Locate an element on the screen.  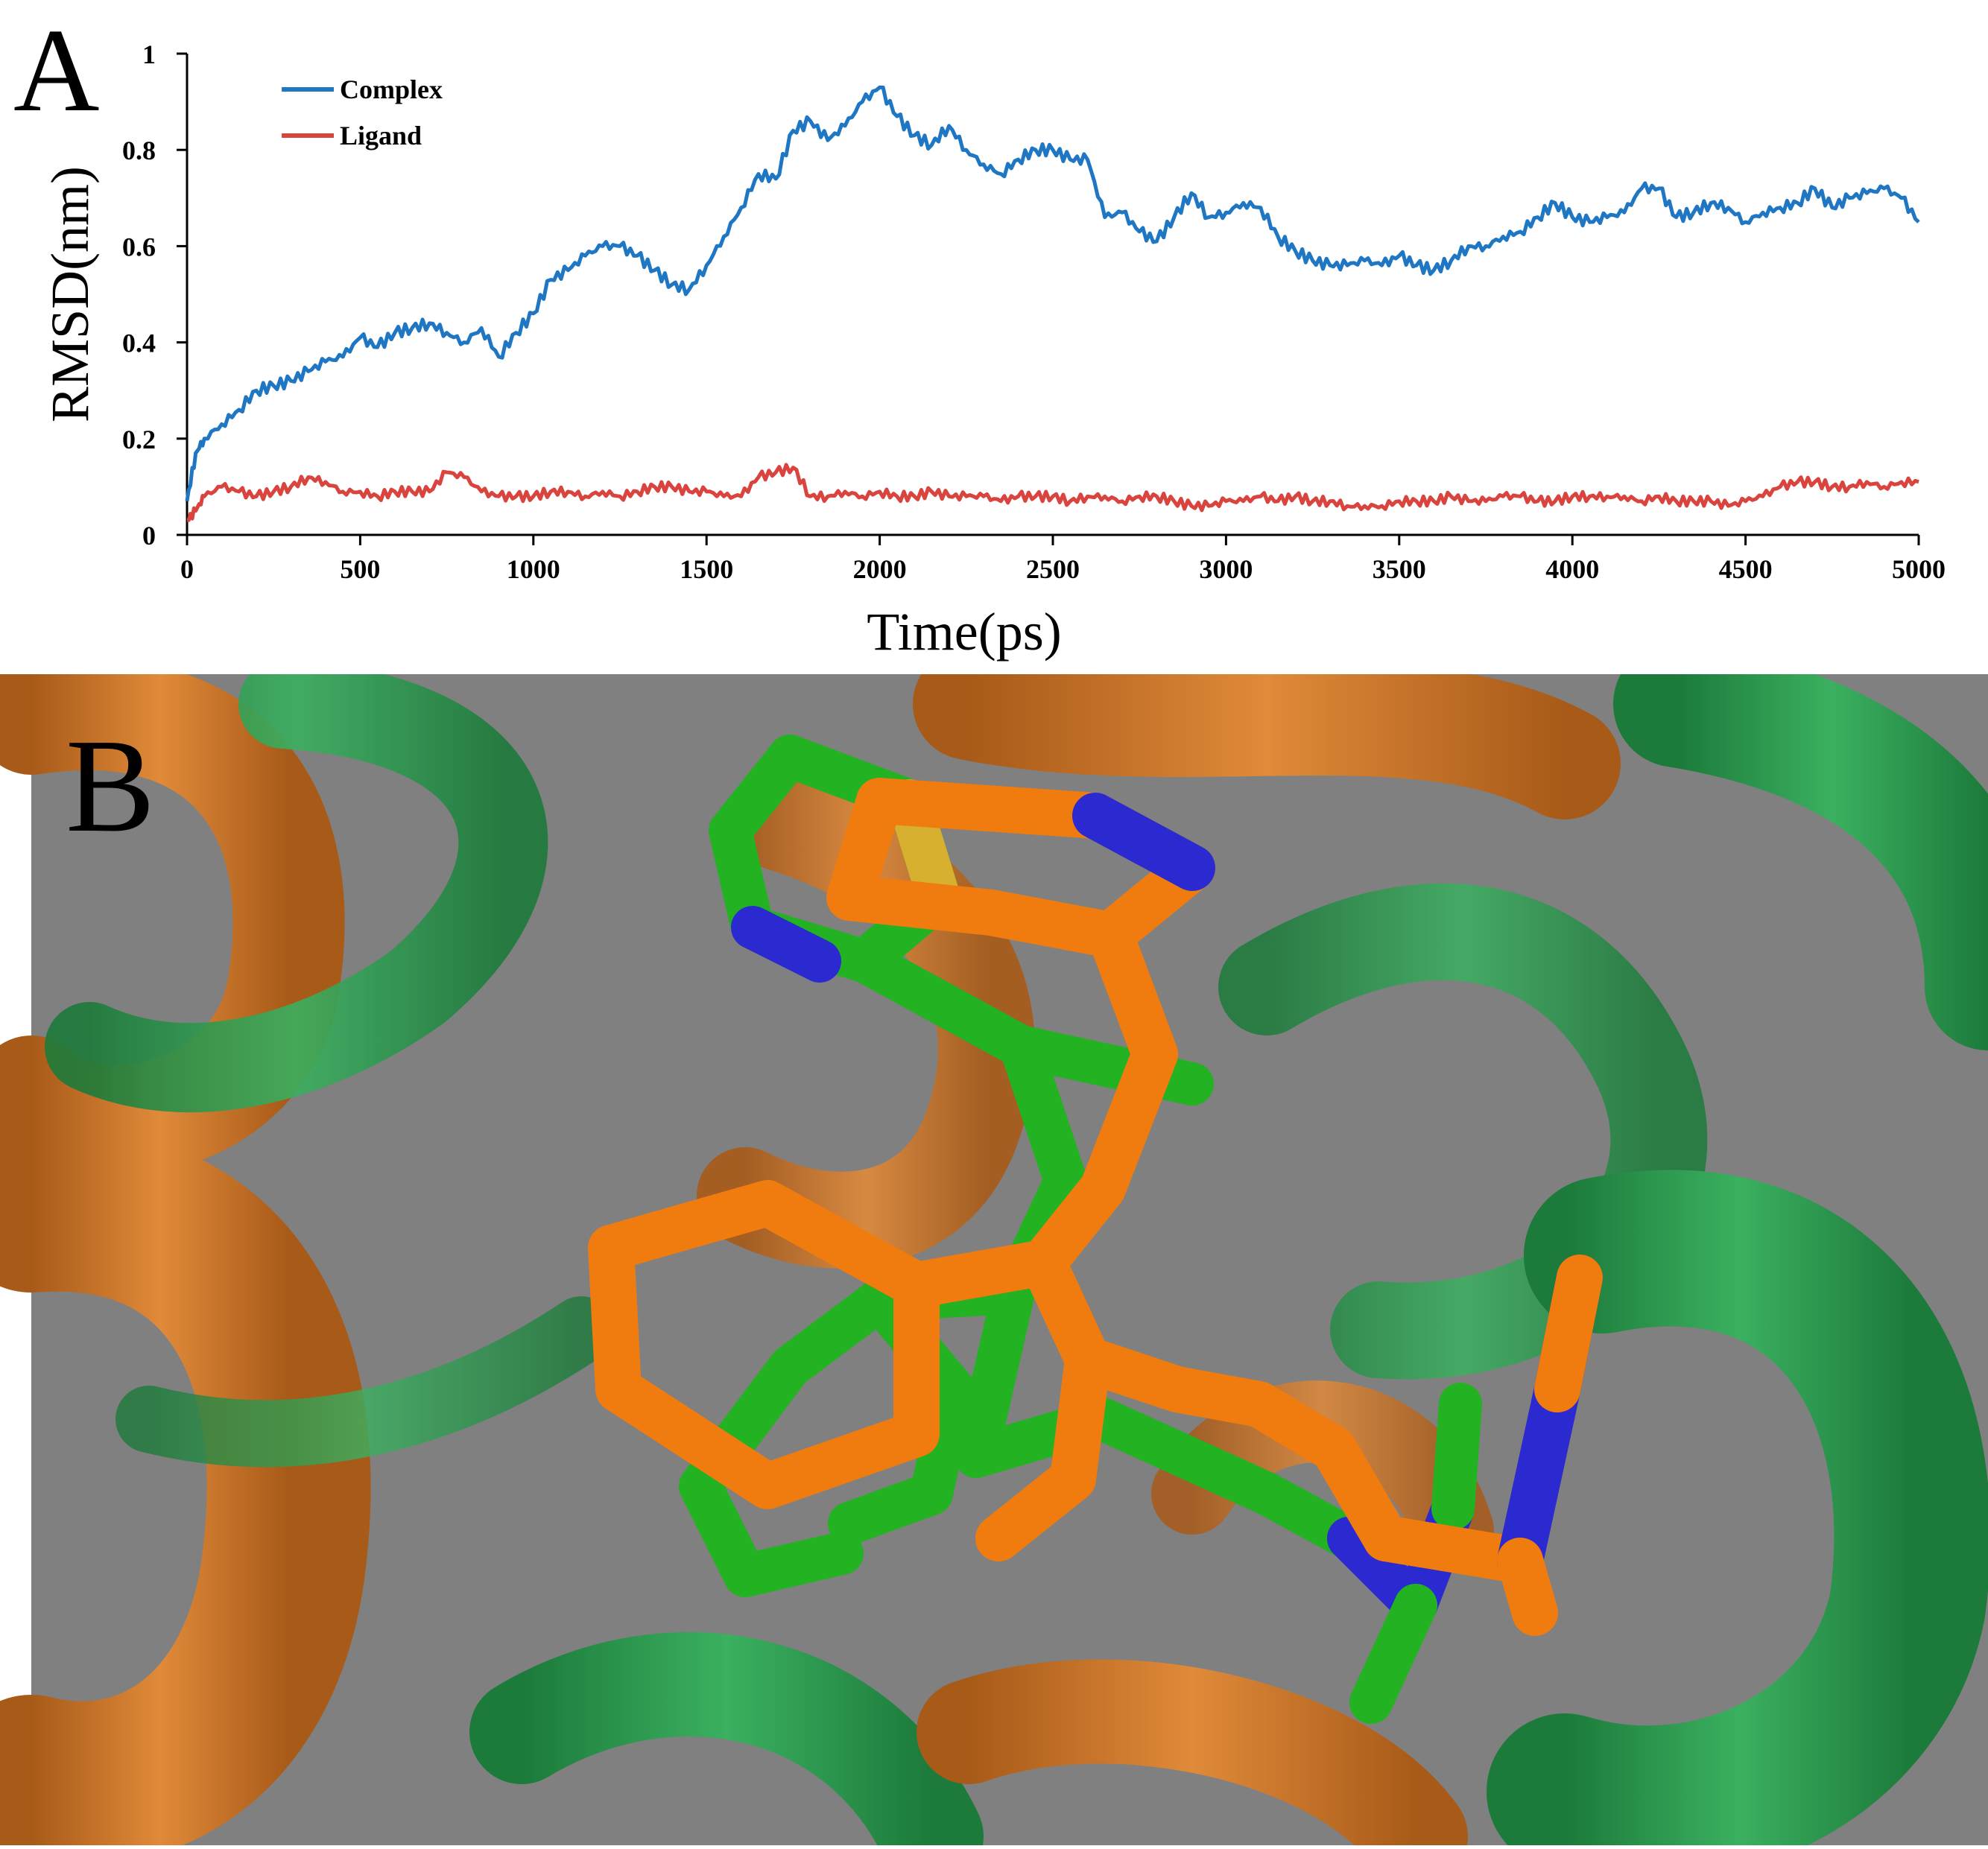
x-tick-label: 3500 is located at coordinates (1399, 569).